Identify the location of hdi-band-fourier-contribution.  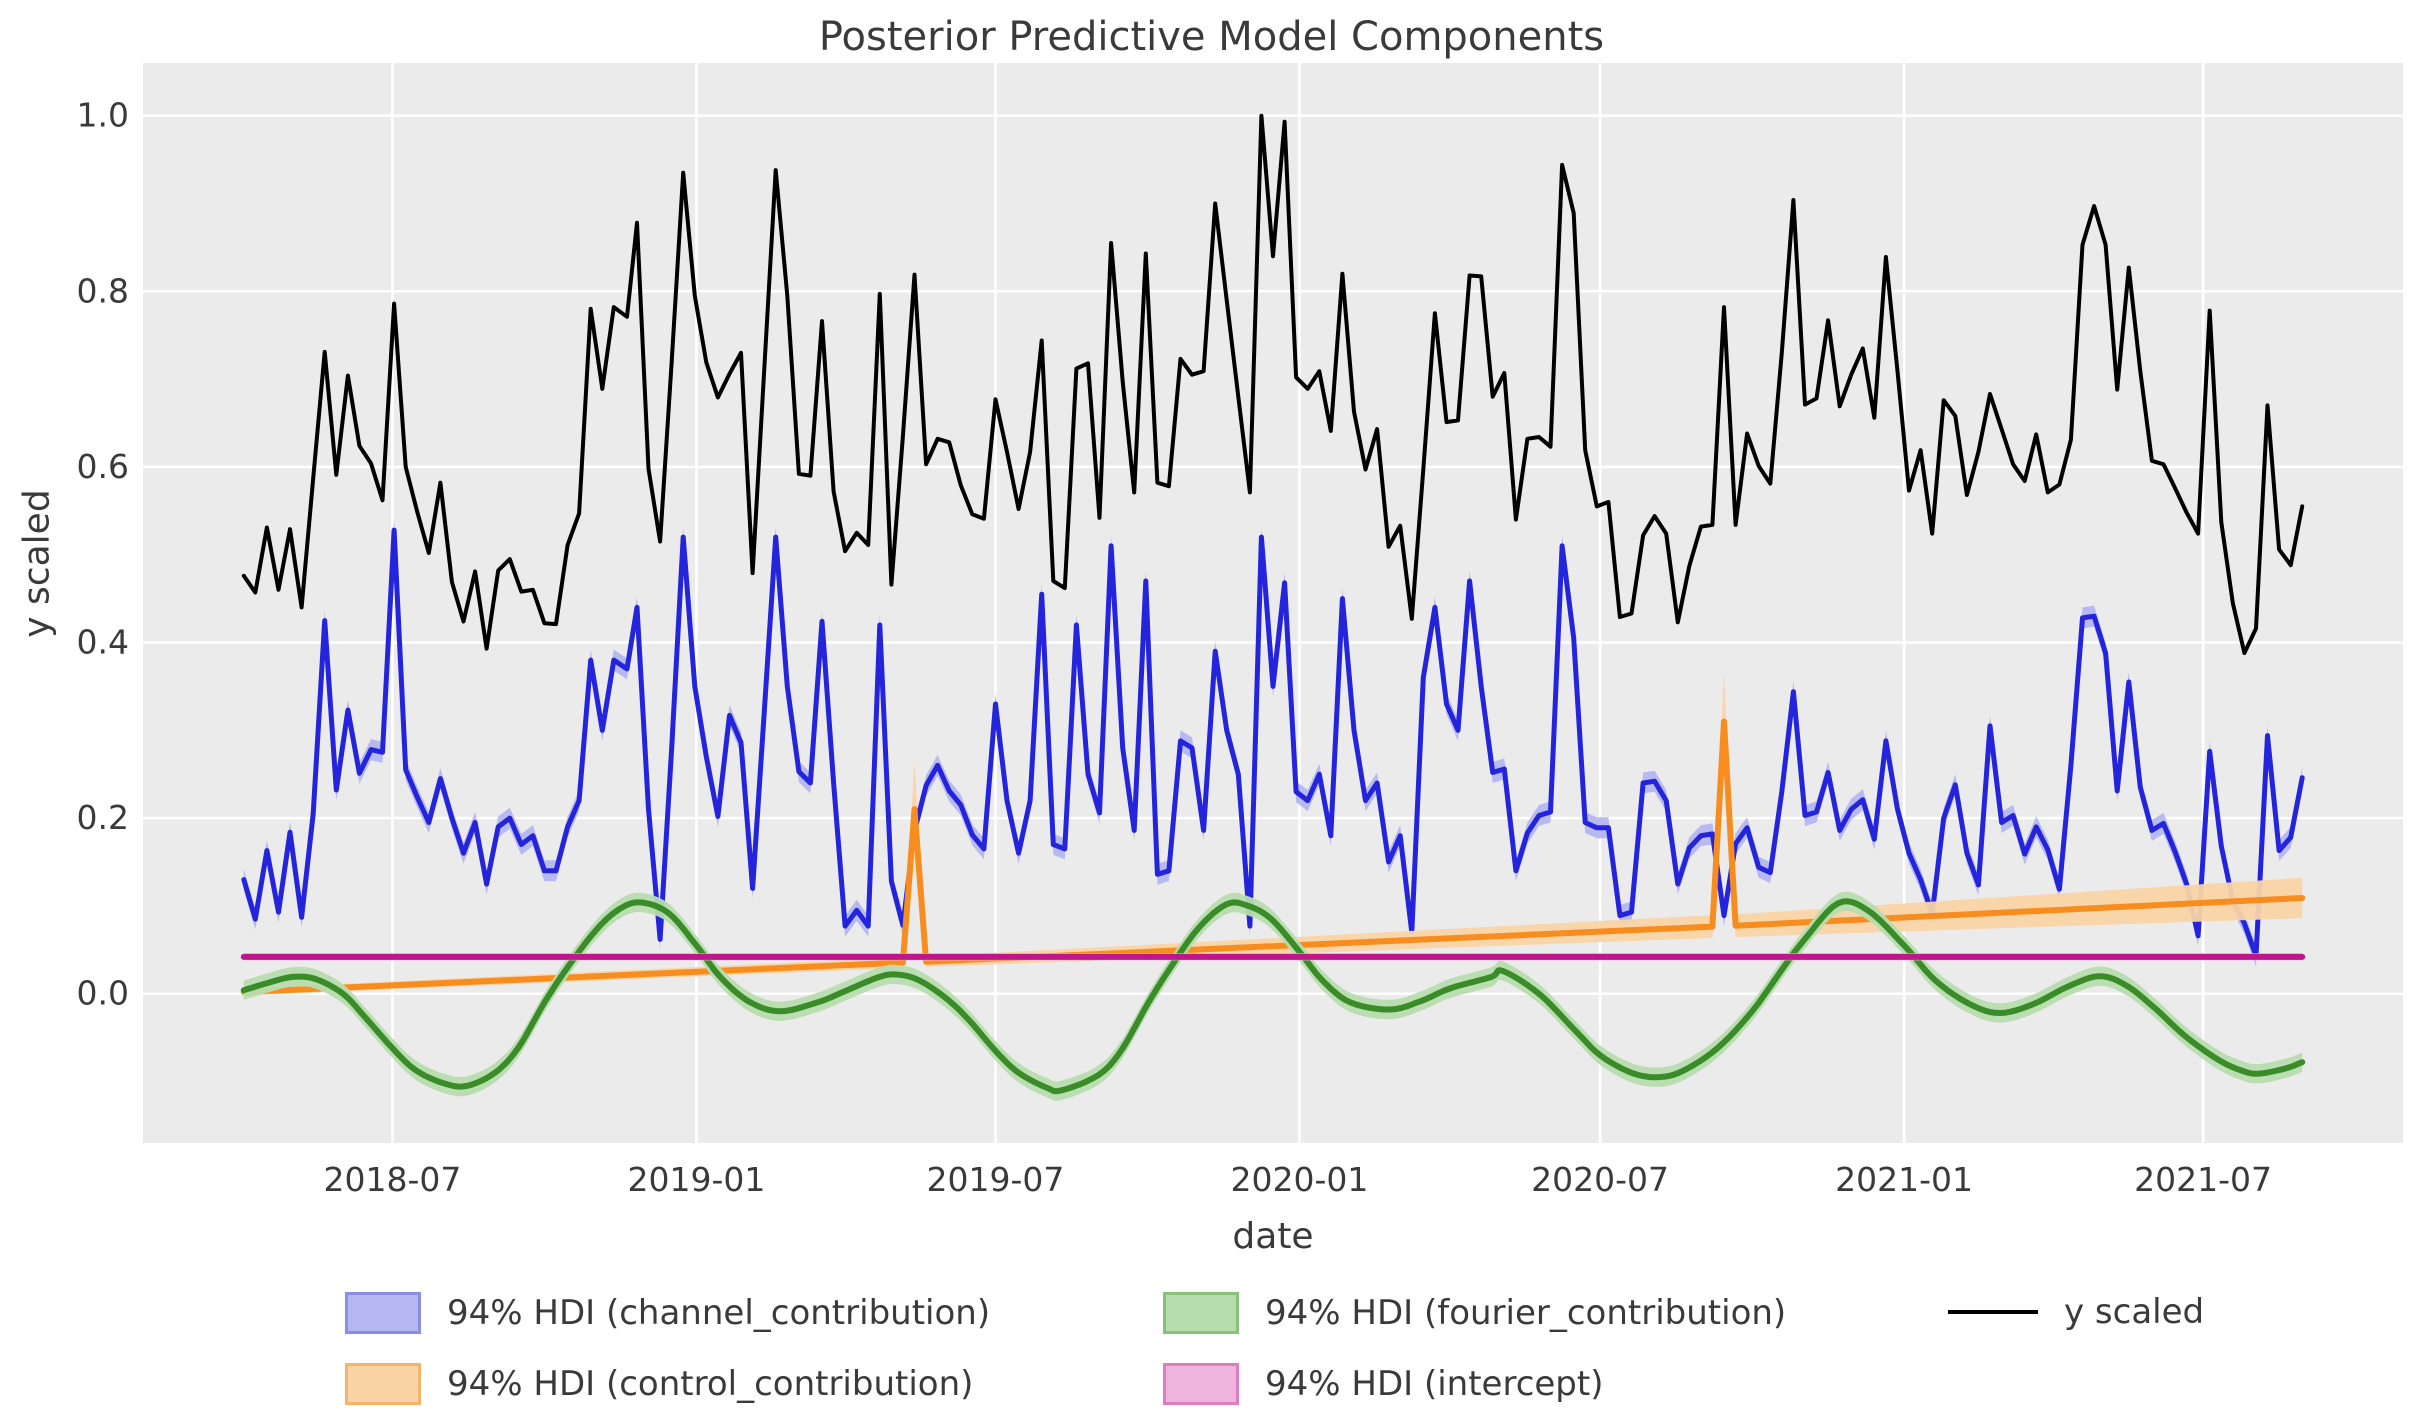
(1273, 996).